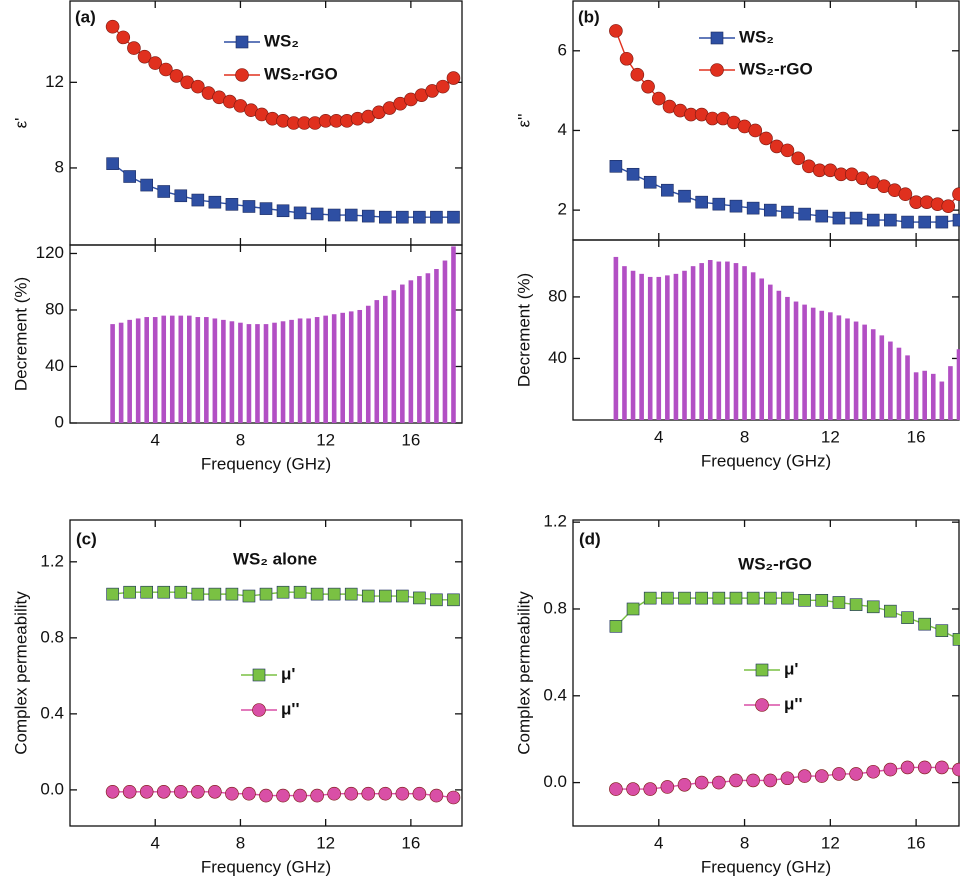  Describe the element at coordinates (744, 436) in the screenshot. I see `x-tick-label: 8` at that location.